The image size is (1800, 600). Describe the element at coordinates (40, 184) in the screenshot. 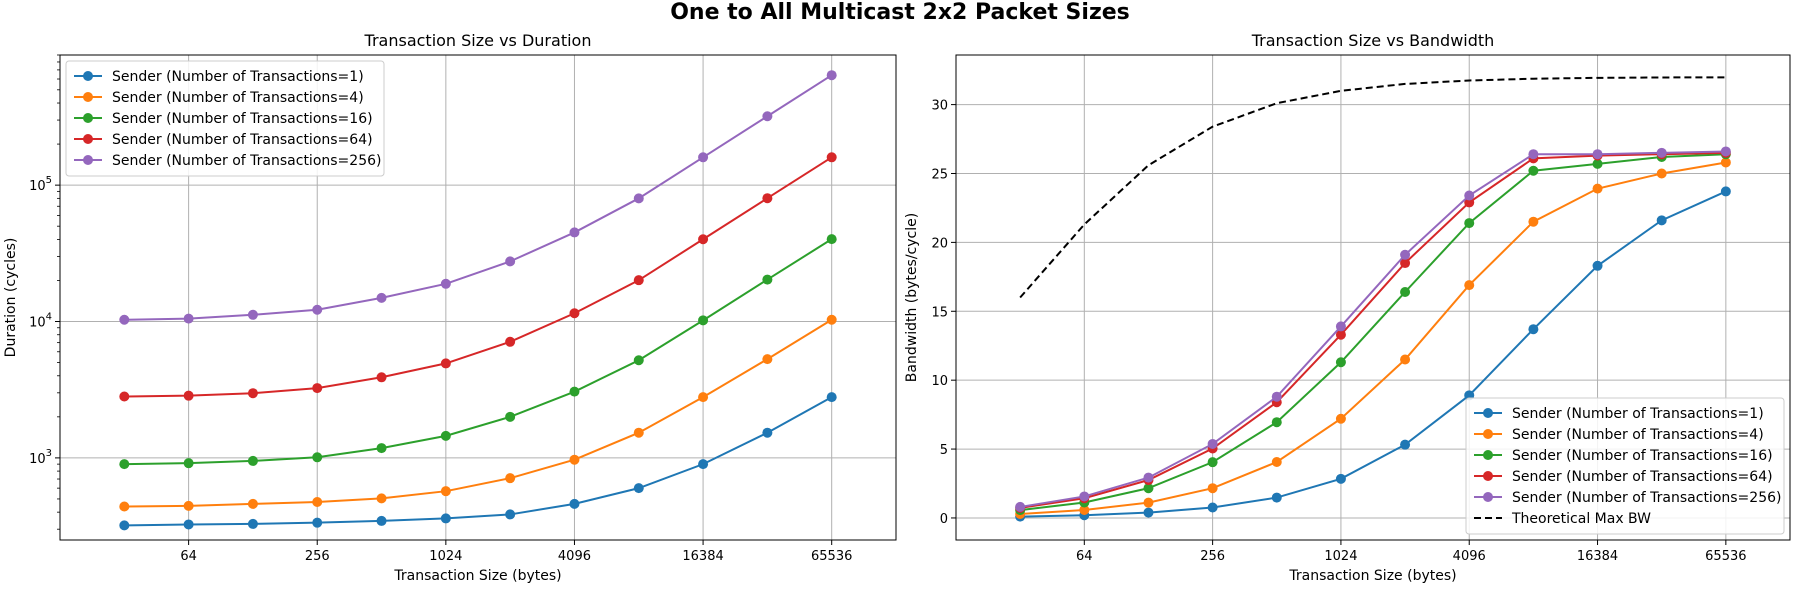

I see `y-tick-label: 105` at that location.